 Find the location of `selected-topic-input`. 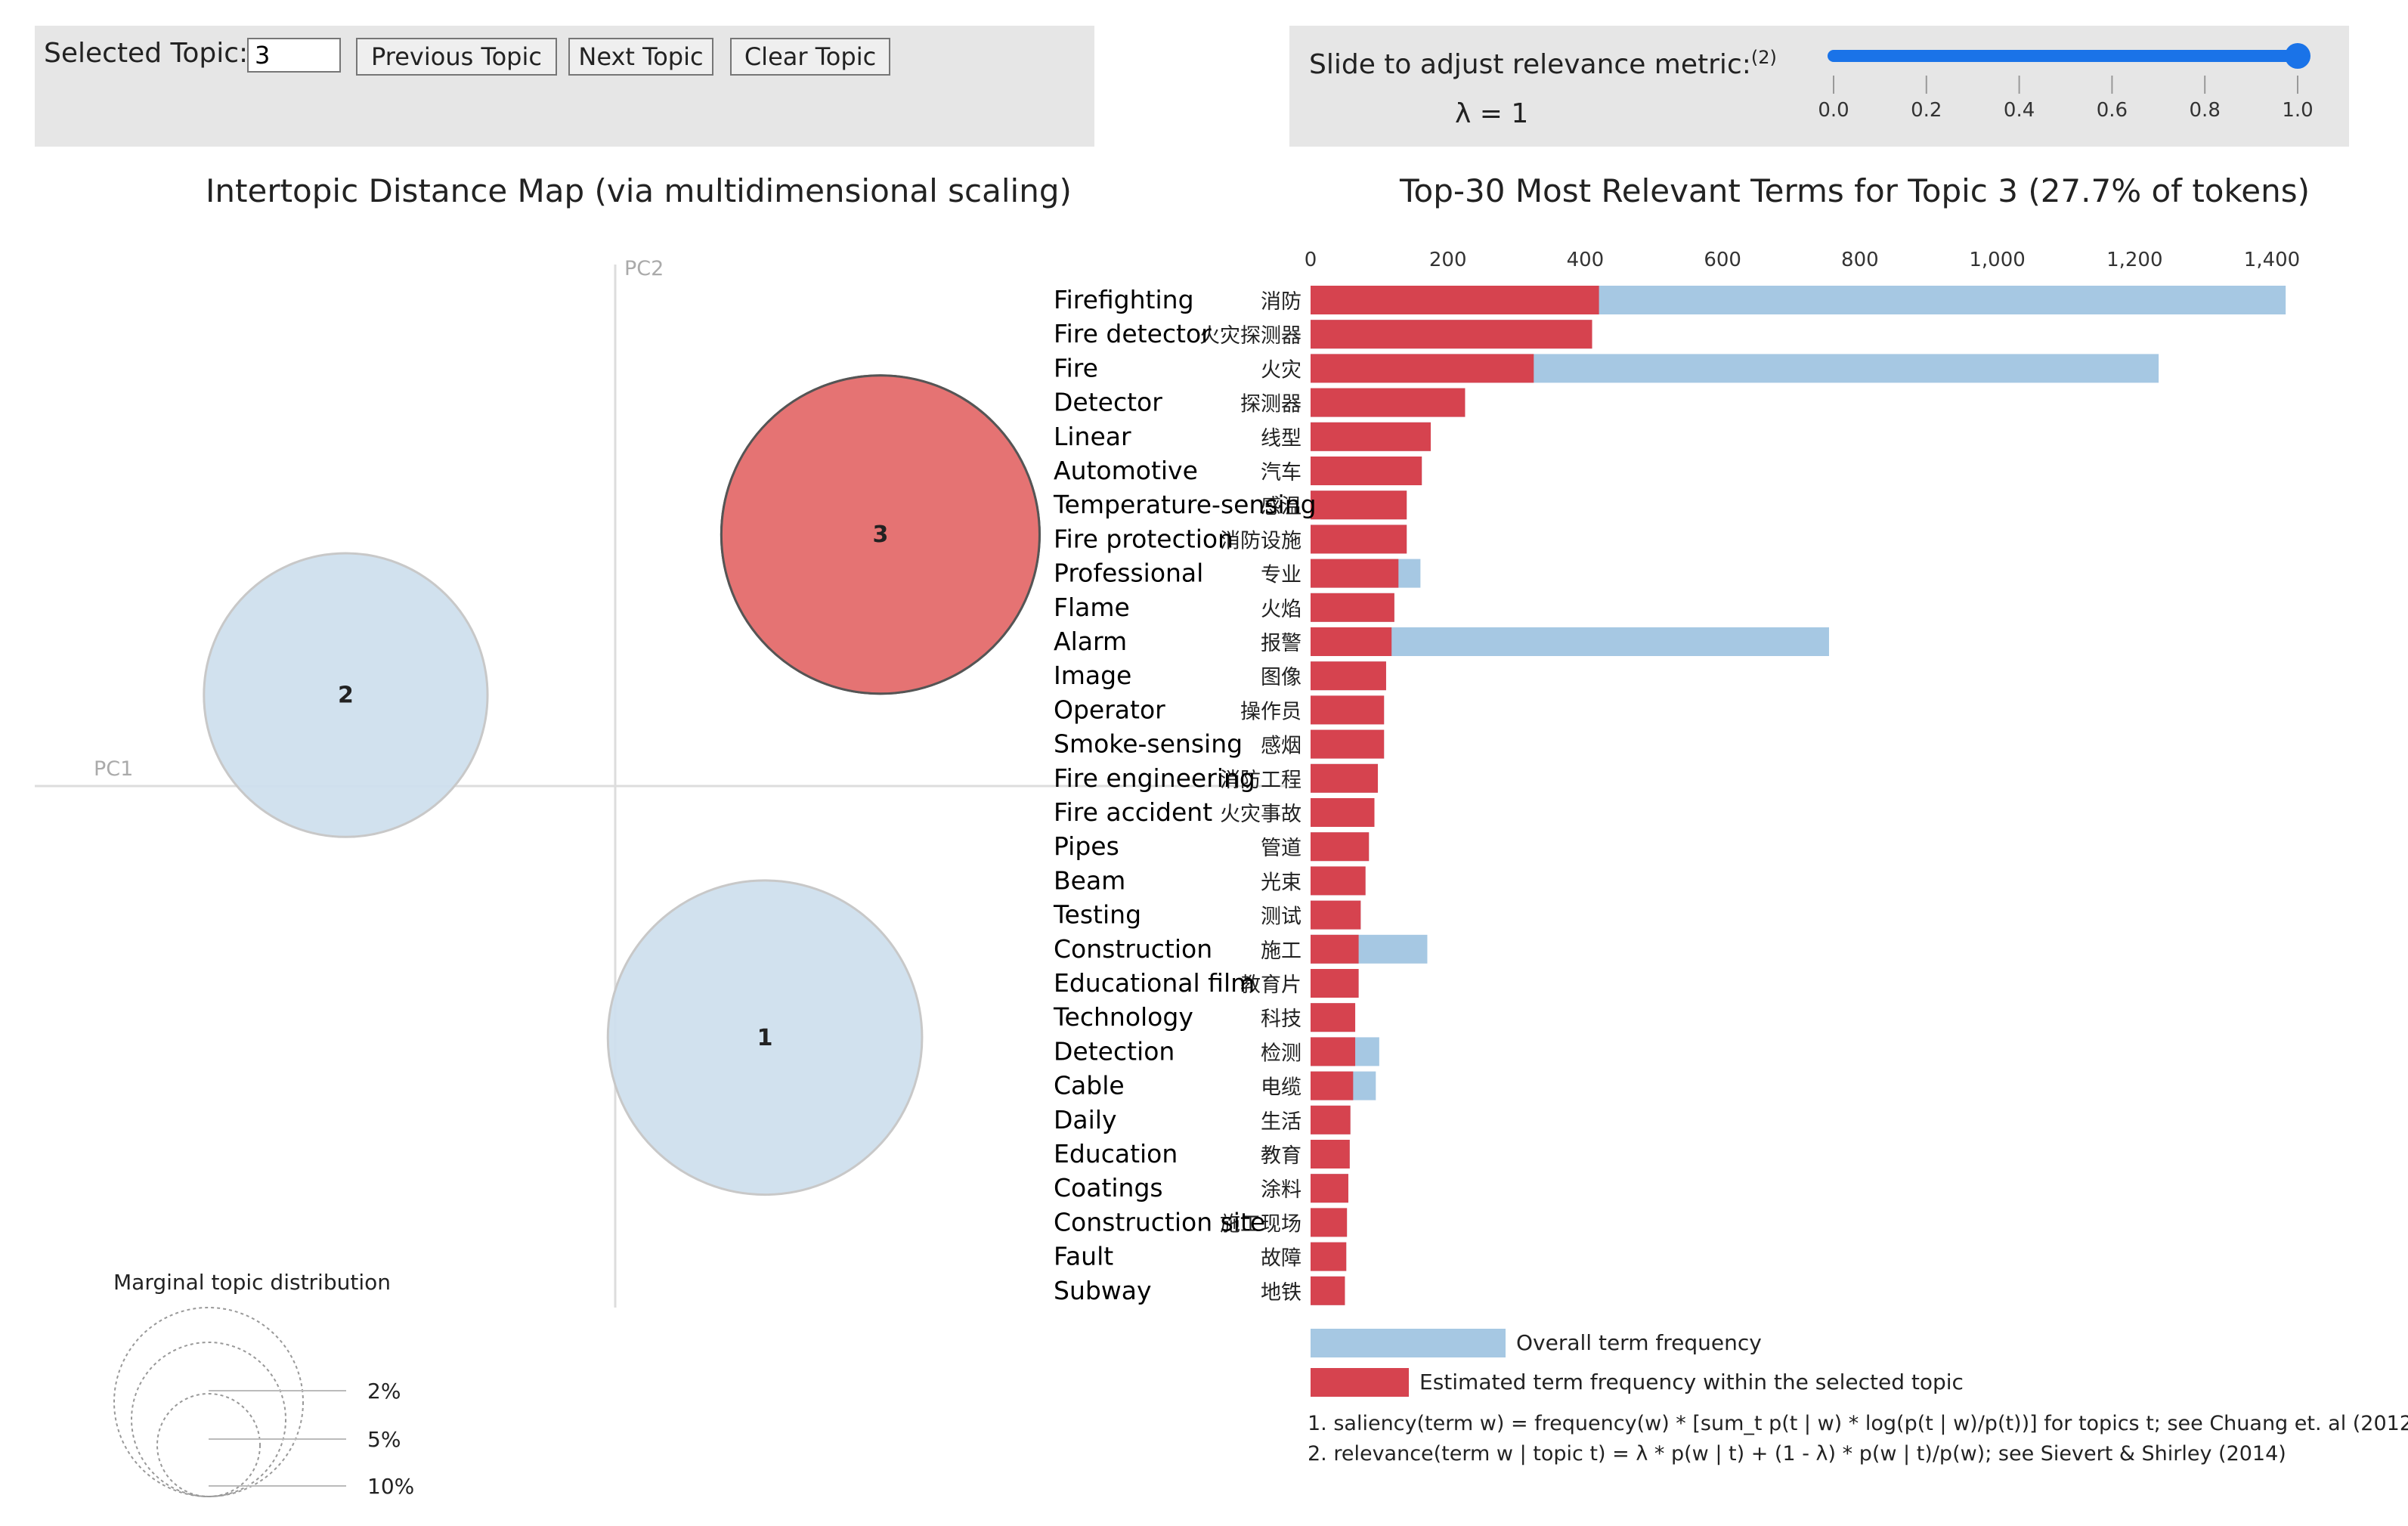

selected-topic-input is located at coordinates (294, 55).